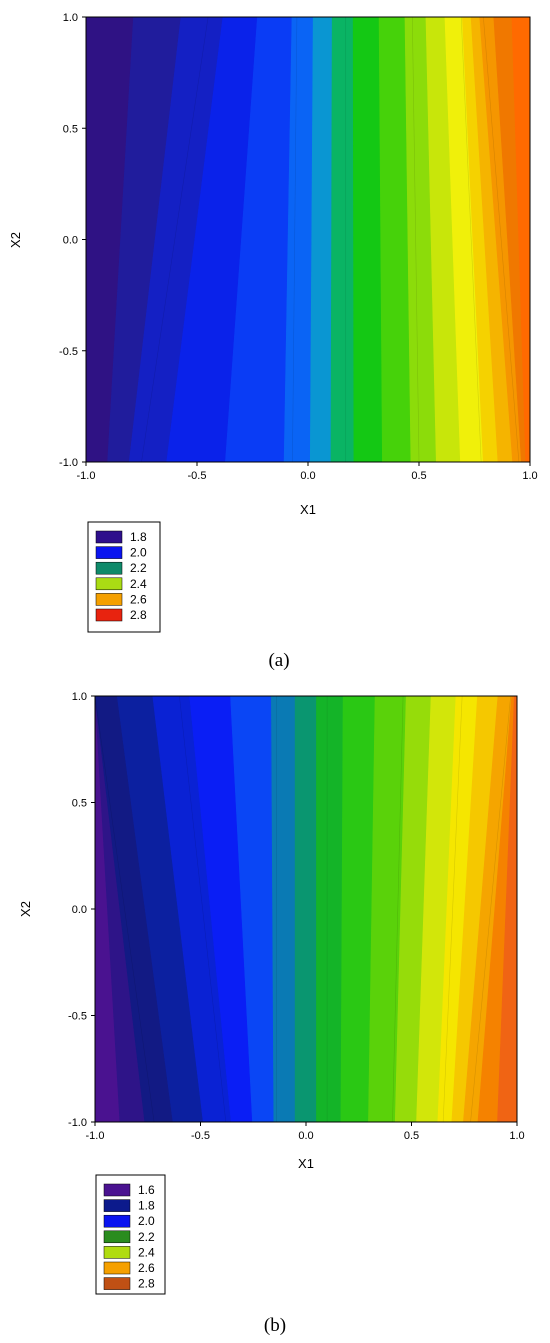  What do you see at coordinates (278, 660) in the screenshot?
I see `caption-a: (a)` at bounding box center [278, 660].